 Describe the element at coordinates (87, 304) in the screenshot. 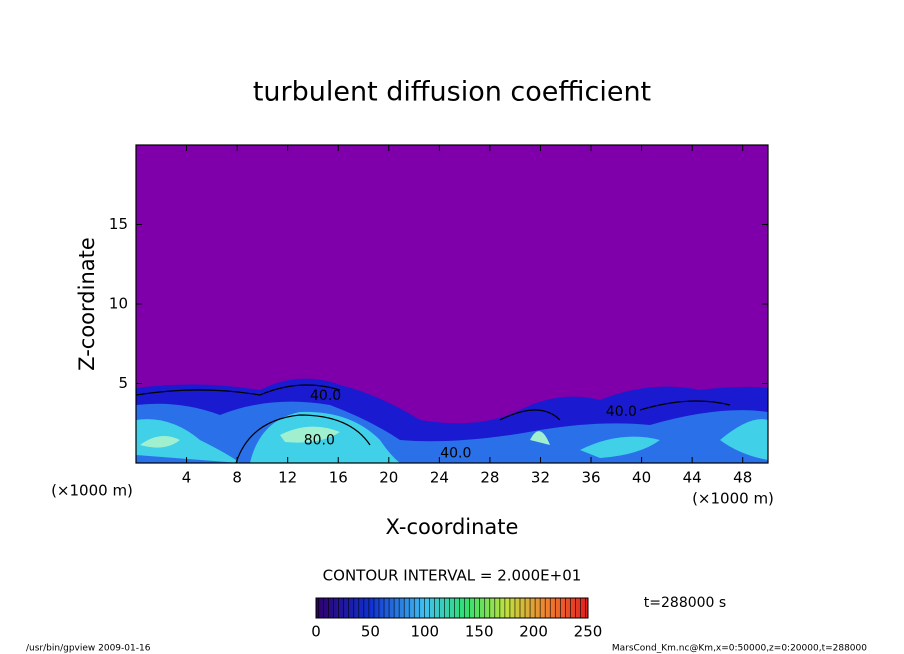

I see `y-axis-label: Z-coordinate` at that location.